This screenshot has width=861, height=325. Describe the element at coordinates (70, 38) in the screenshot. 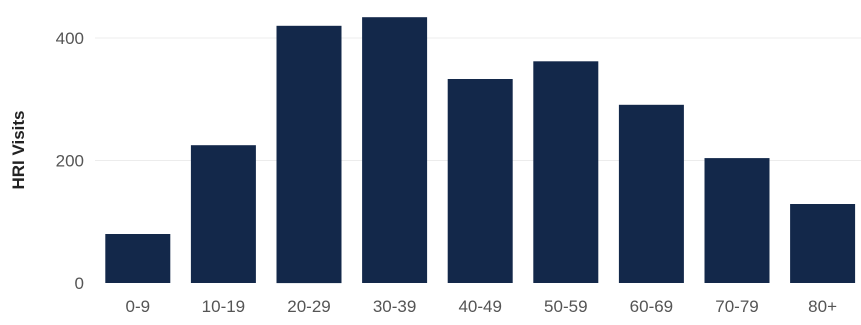

I see `y-tick-label: 400` at that location.